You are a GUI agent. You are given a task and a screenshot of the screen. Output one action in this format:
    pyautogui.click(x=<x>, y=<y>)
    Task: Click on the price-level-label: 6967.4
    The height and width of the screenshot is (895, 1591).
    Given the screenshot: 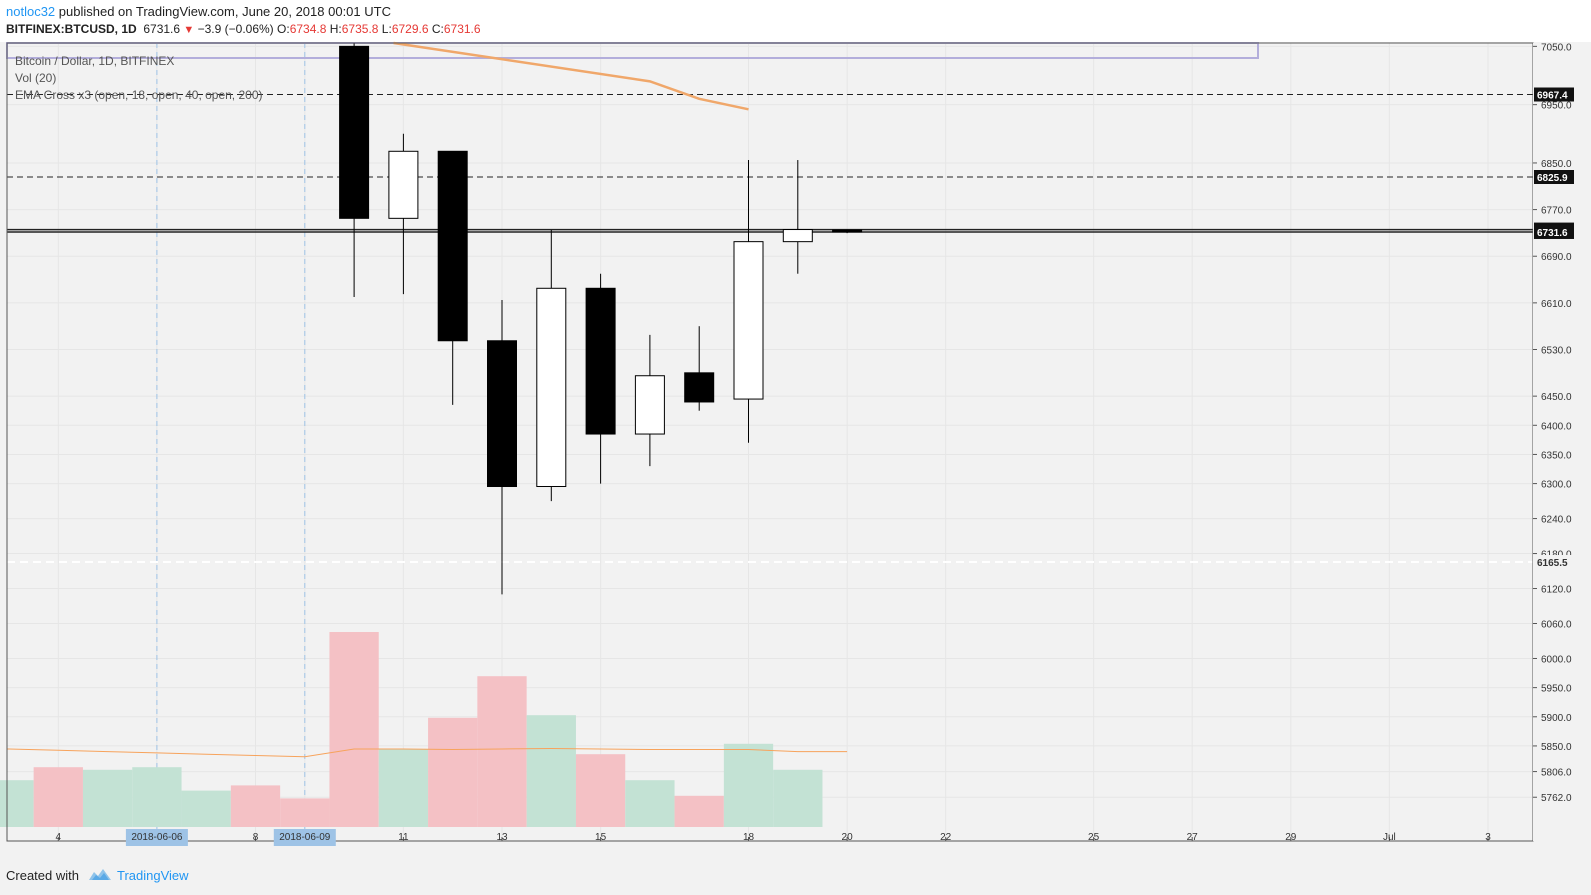 What is the action you would take?
    pyautogui.click(x=1552, y=96)
    